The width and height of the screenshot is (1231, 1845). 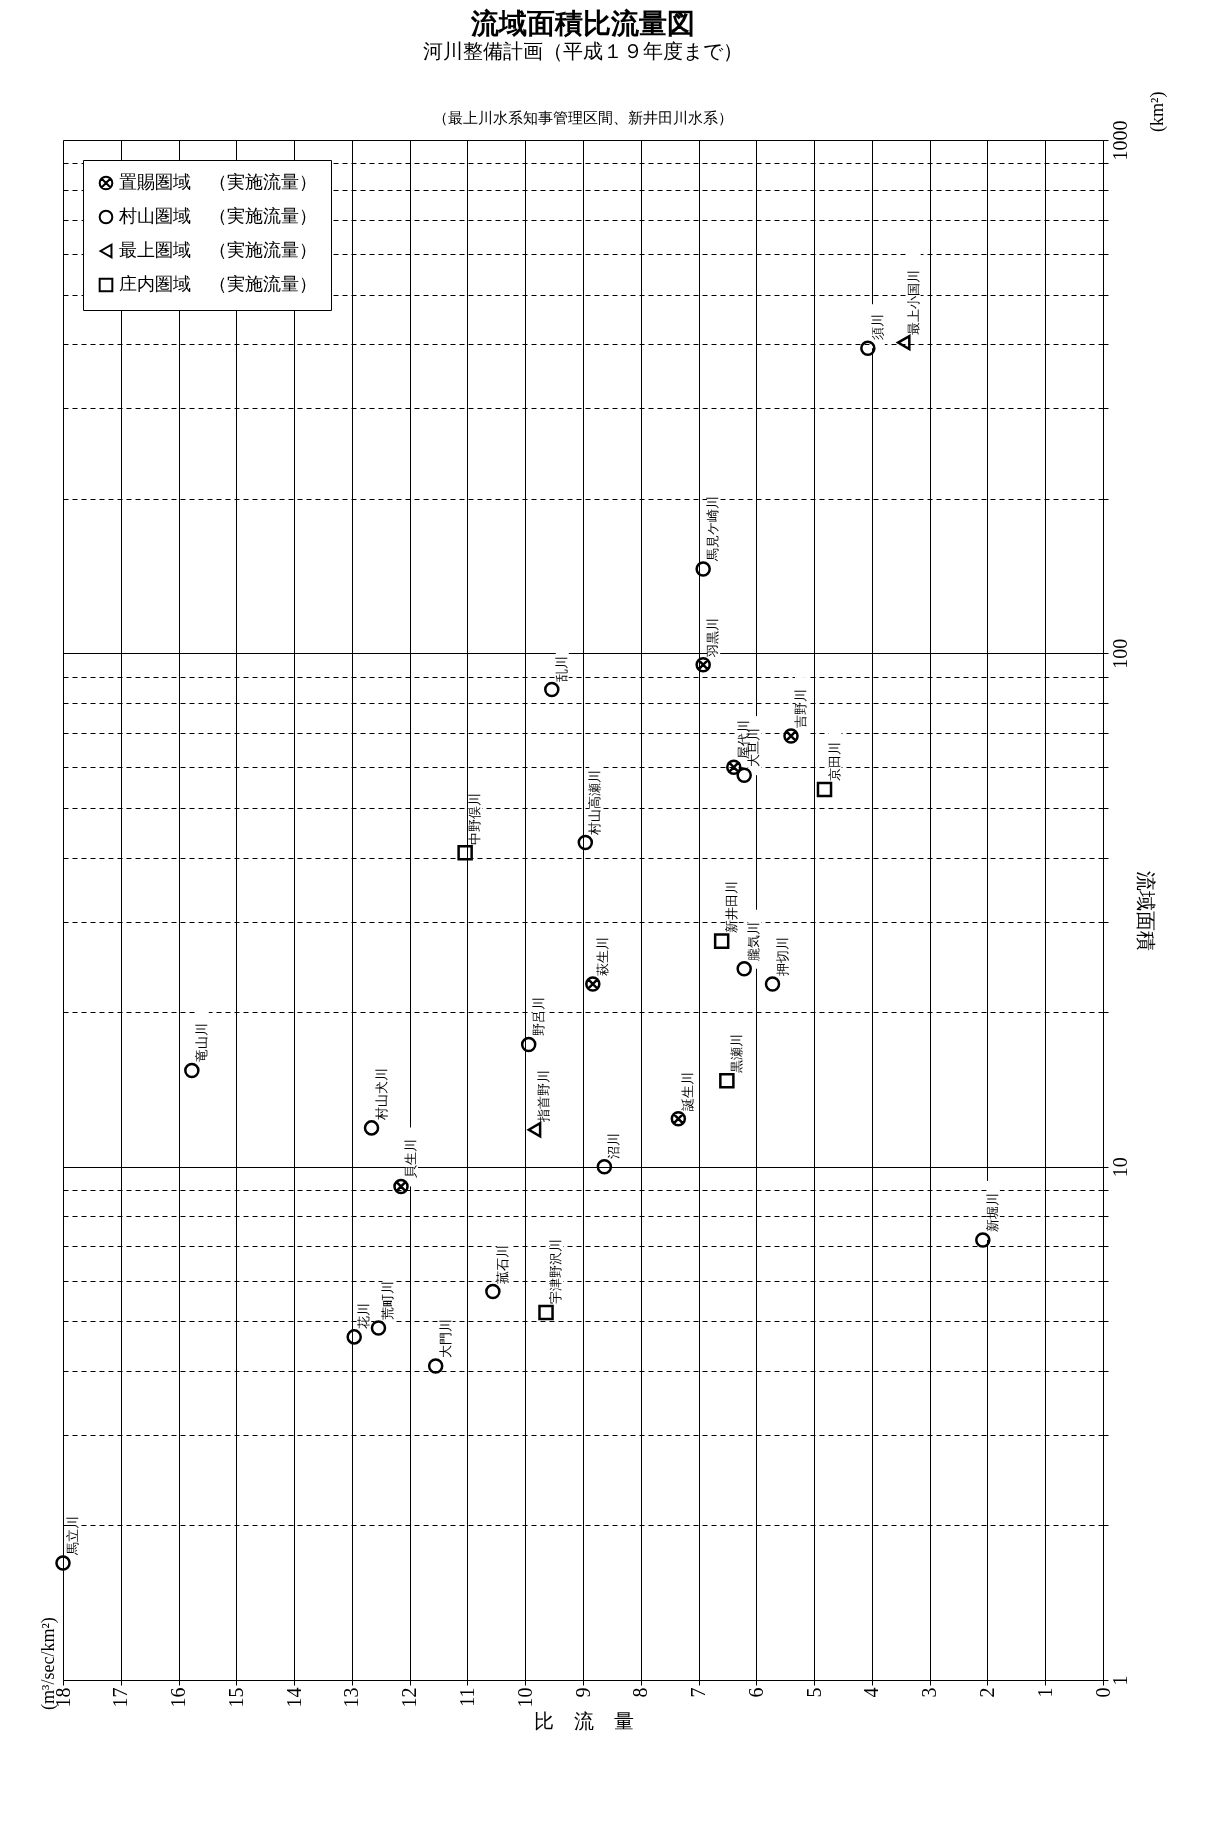 I want to click on x-tick-label: 13, so click(x=351, y=1697).